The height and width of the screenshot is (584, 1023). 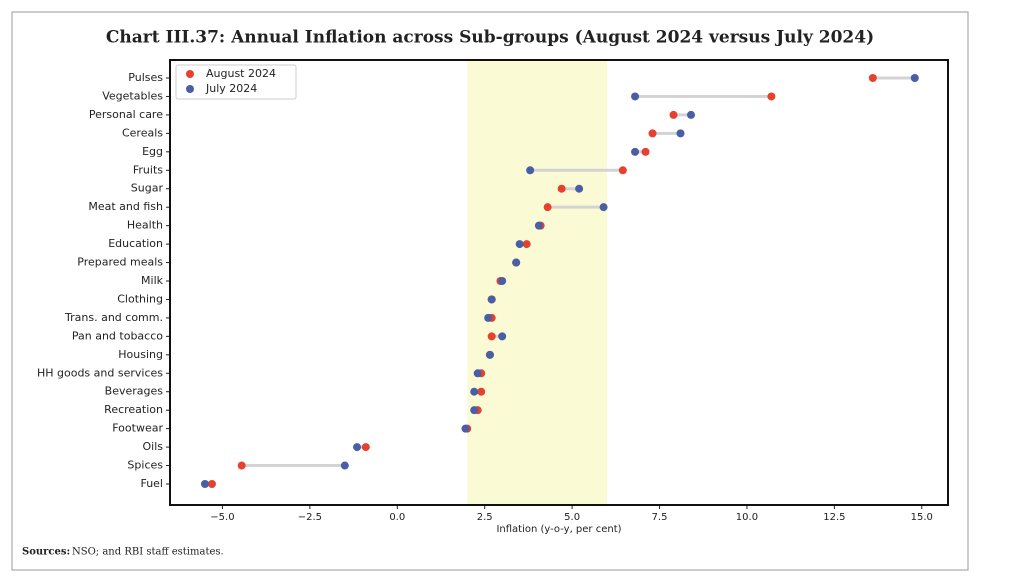 What do you see at coordinates (133, 409) in the screenshot?
I see `y-tick-label: Recreation` at bounding box center [133, 409].